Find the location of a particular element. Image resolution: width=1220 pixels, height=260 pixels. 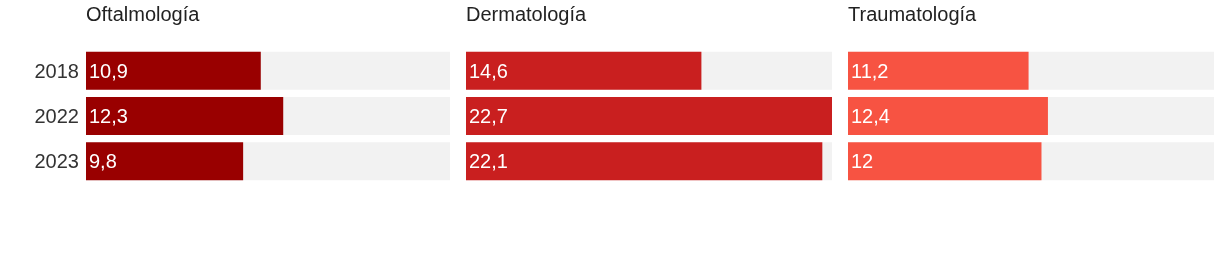

chart-title: Oftalmología is located at coordinates (143, 14).